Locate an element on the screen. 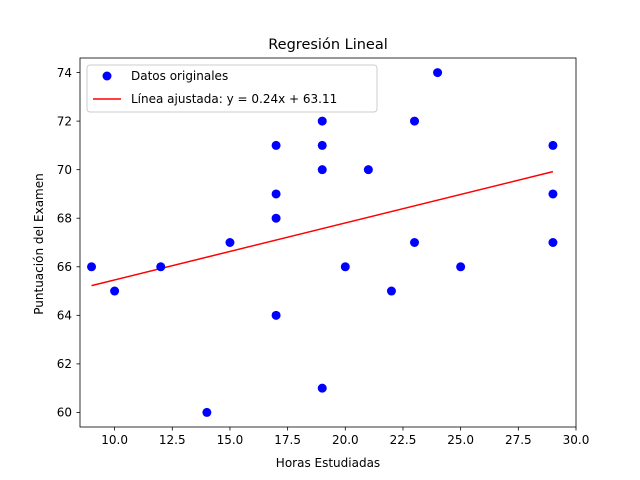 The height and width of the screenshot is (480, 640). y-tick-label: 60 is located at coordinates (64, 413).